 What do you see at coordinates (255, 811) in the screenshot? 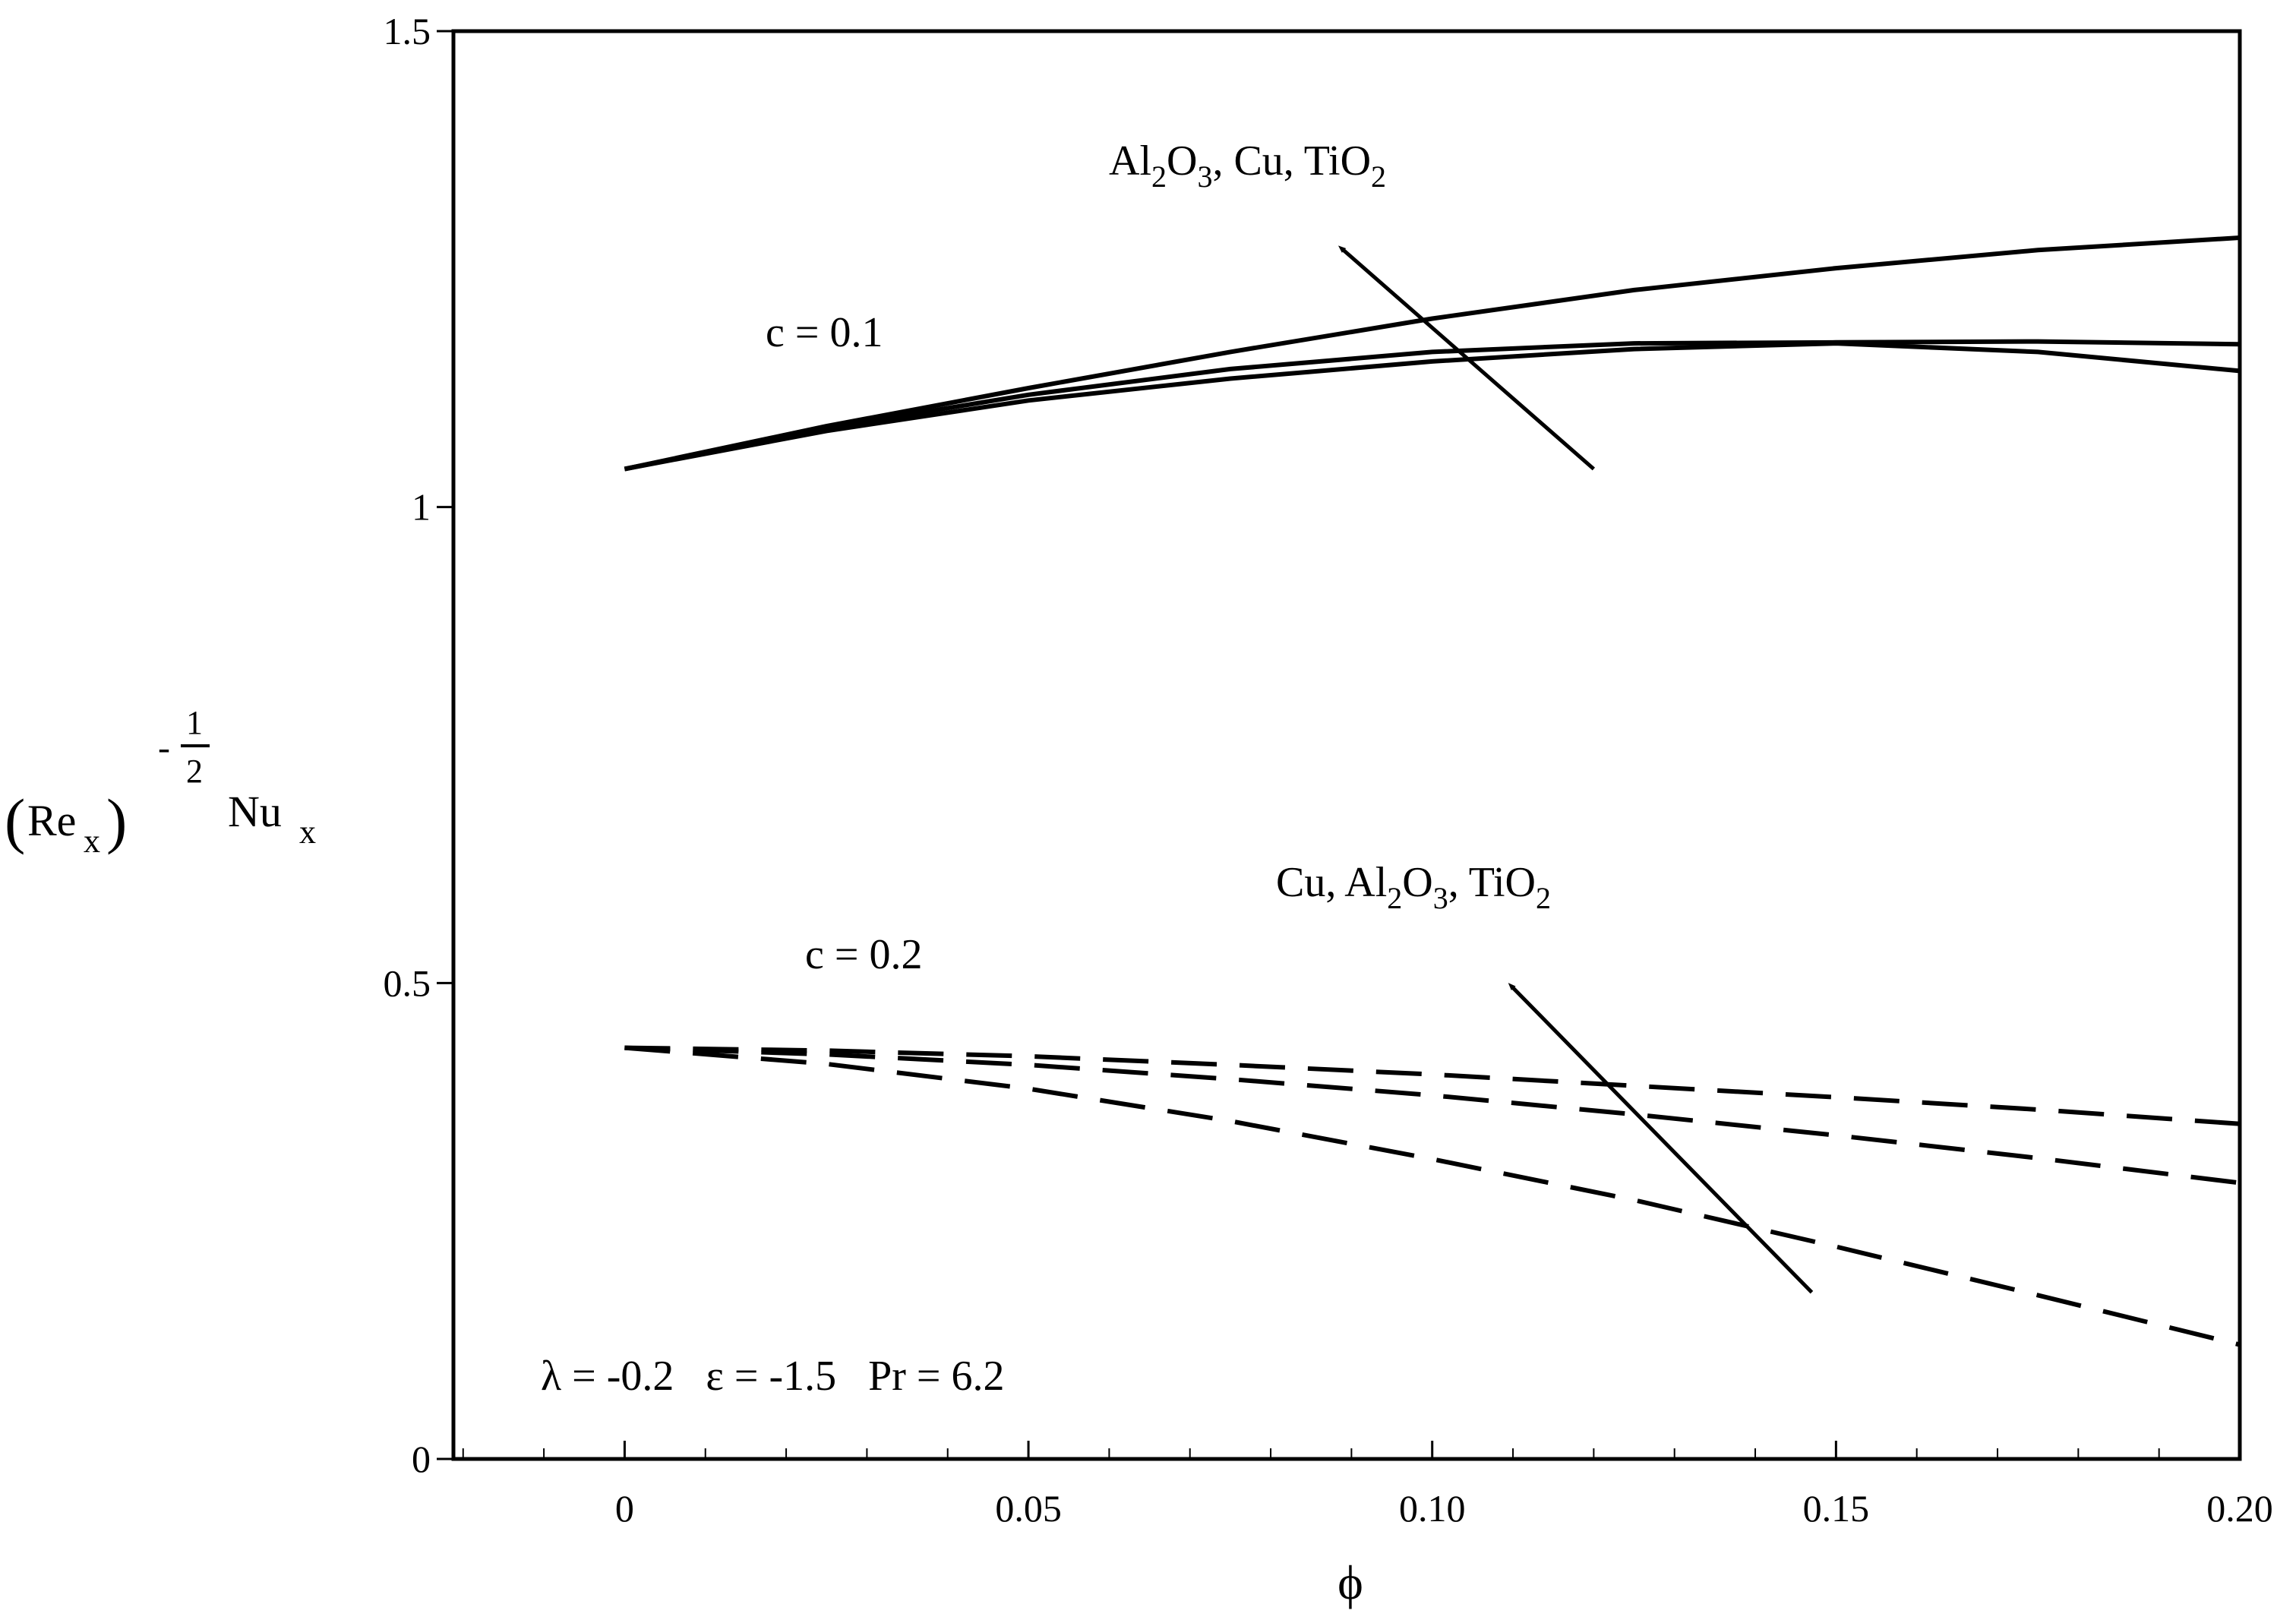
I see `y-label-tail: Nu` at bounding box center [255, 811].